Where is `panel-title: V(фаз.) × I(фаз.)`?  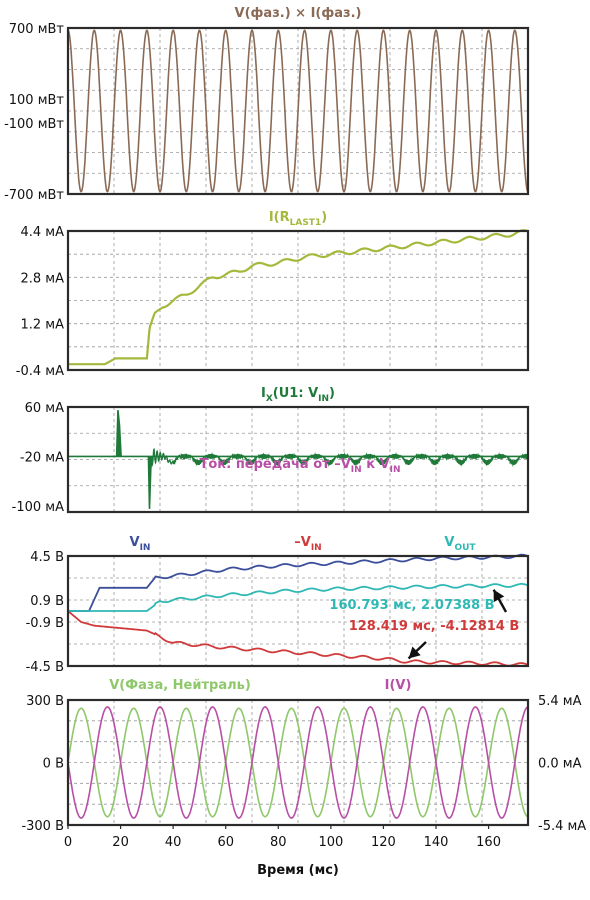
panel-title: V(фаз.) × I(фаз.) is located at coordinates (298, 13).